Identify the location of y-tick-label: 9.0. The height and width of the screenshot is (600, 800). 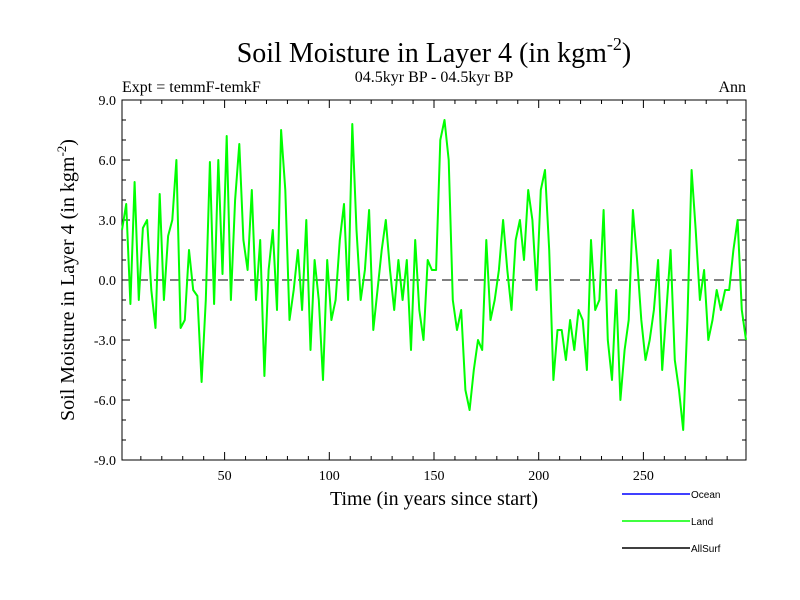
(108, 101).